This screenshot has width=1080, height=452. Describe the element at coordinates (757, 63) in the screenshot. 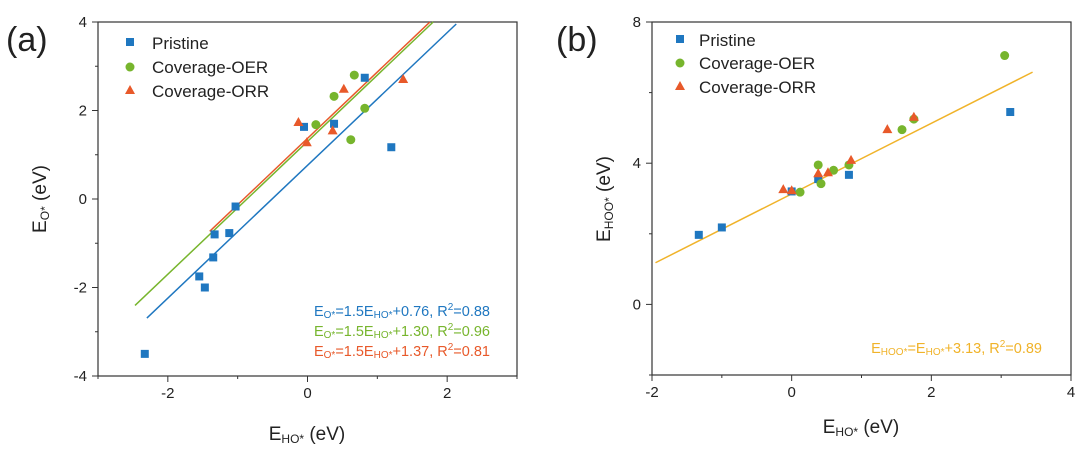

I see `legend-b-oer-label: Coverage-OER` at that location.